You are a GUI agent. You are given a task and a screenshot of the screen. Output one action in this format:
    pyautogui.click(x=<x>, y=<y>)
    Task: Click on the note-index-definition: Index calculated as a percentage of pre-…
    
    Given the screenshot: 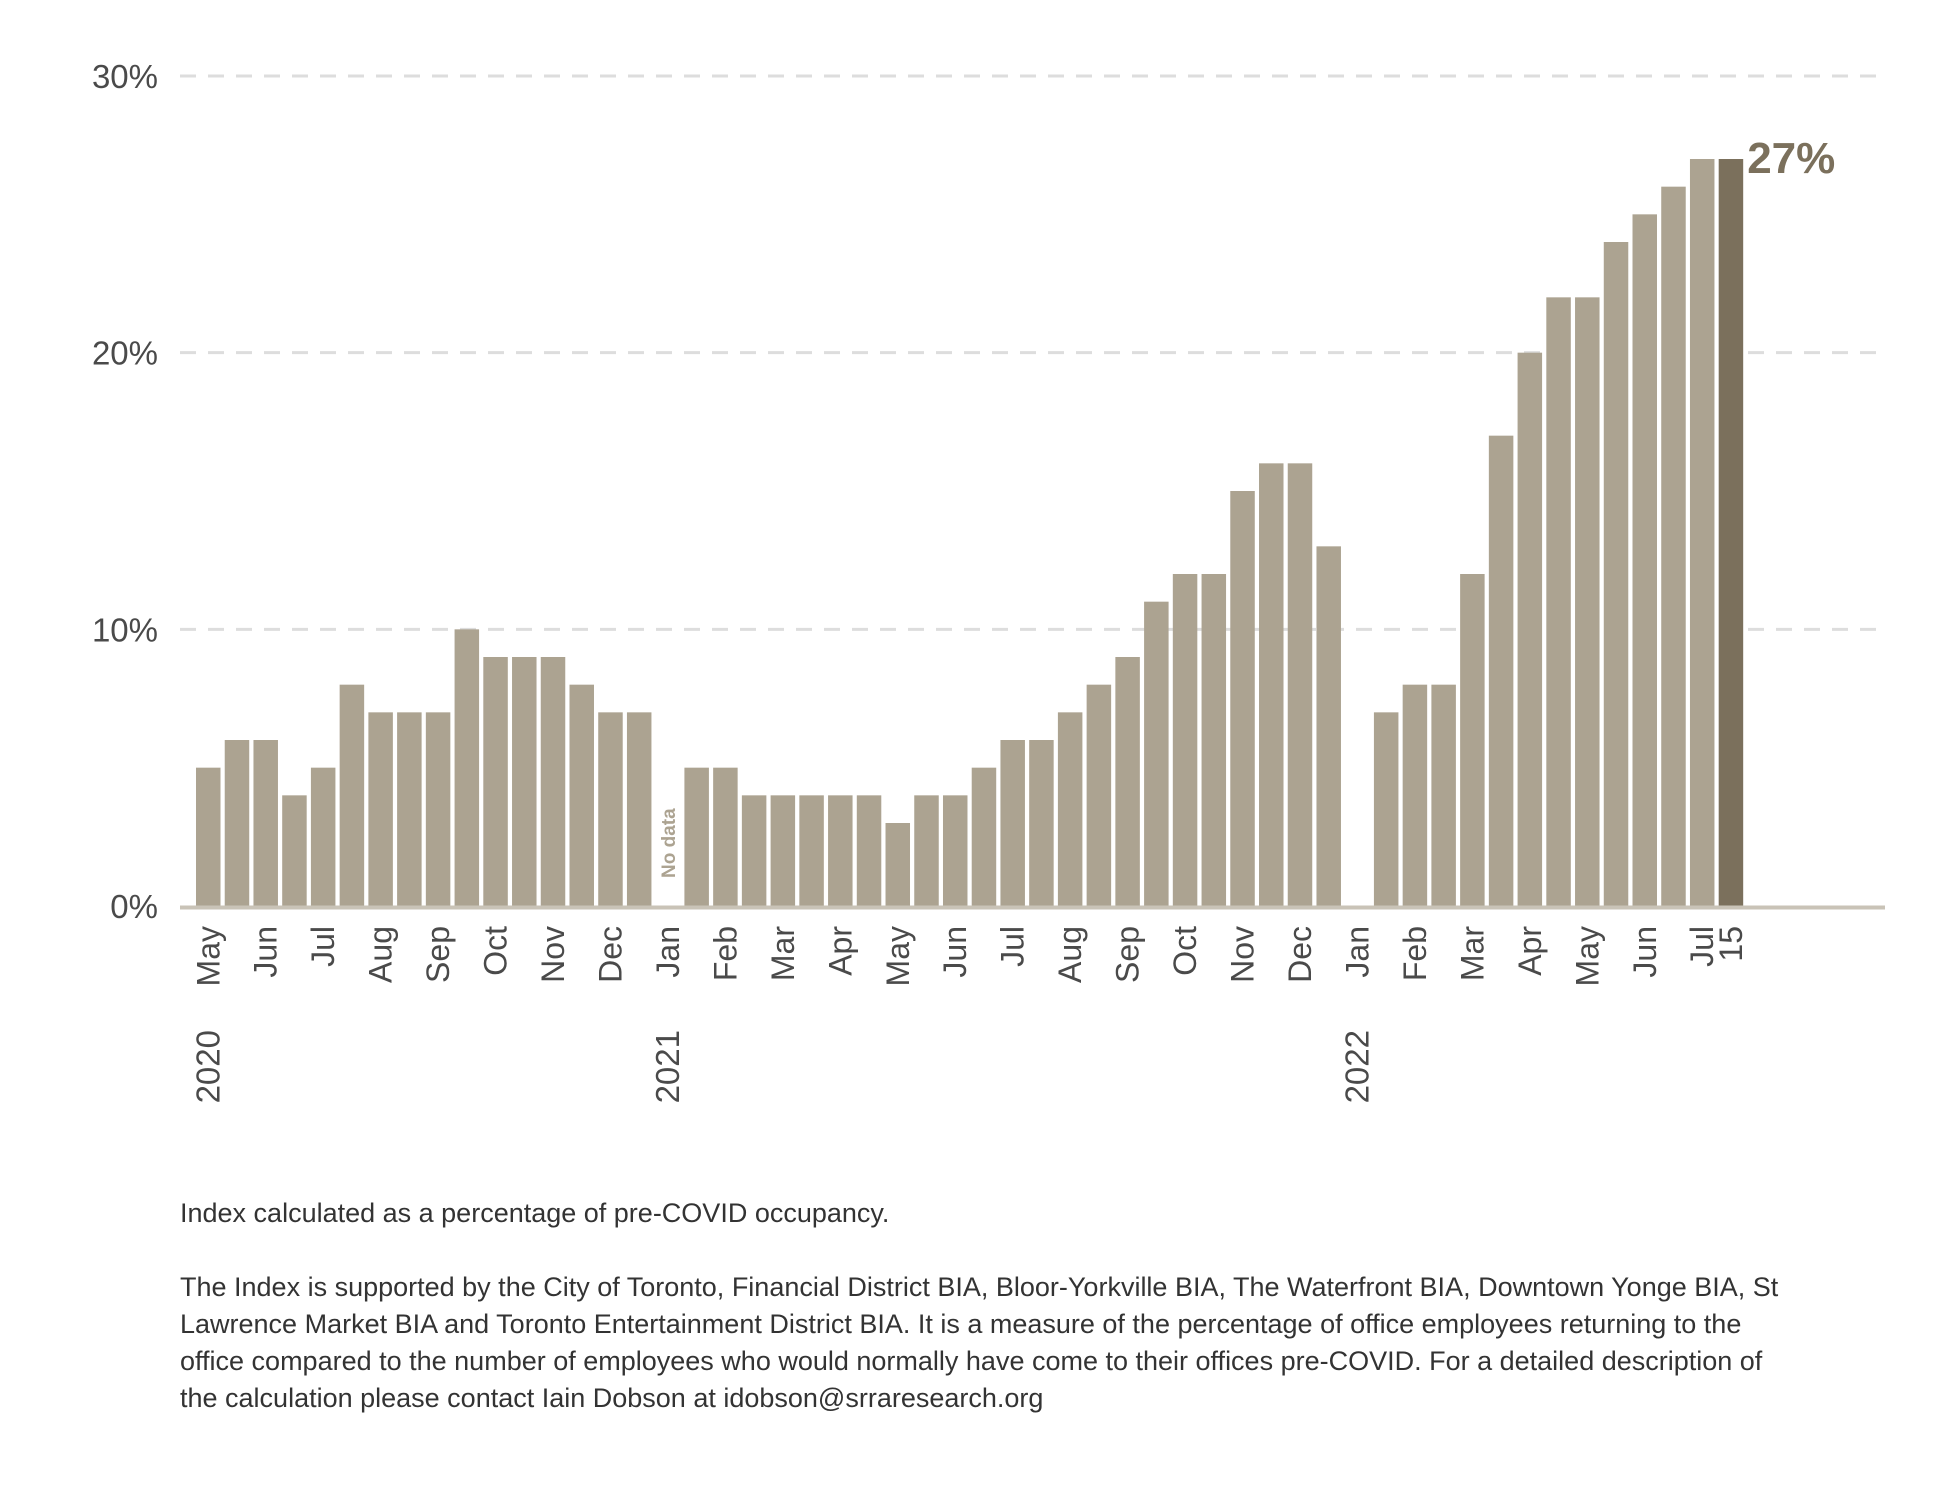 What is the action you would take?
    pyautogui.click(x=535, y=1213)
    